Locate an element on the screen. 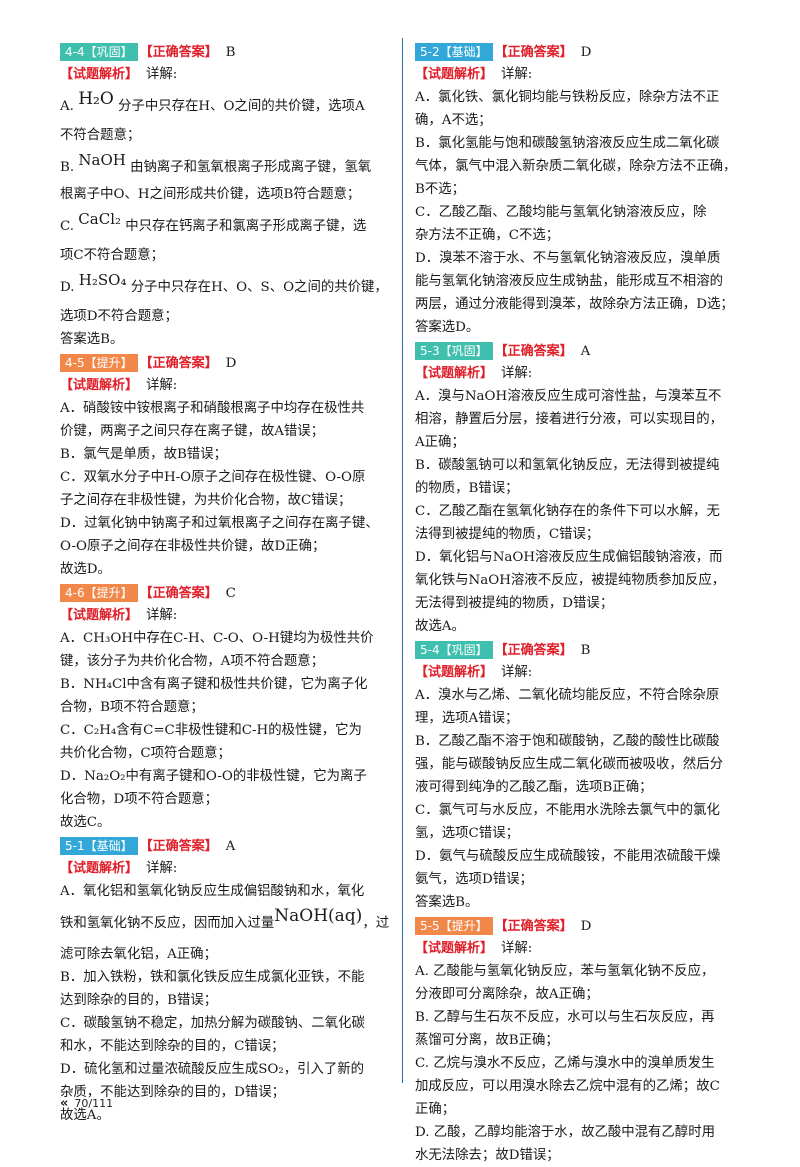 The image size is (800, 1167). text-line: A．硝酸铵中铵根离子和硝酸根离子中均存在极性共 is located at coordinates (212, 408).